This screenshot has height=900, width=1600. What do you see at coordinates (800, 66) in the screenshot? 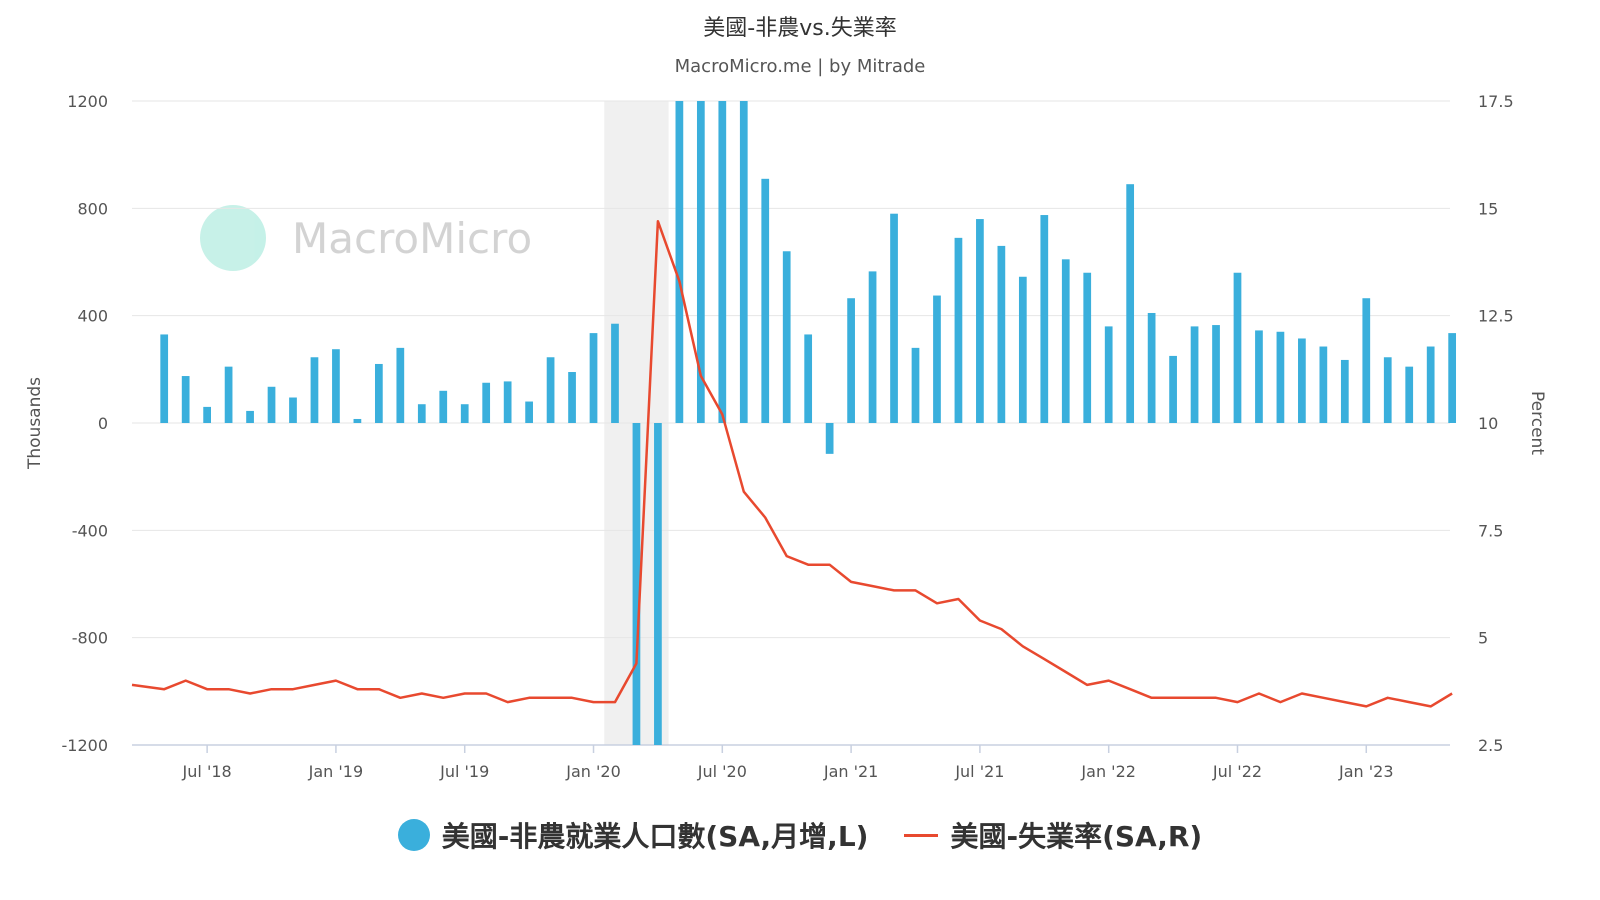
I see `chart-subtitle: MacroMicro.me | by Mitrade` at bounding box center [800, 66].